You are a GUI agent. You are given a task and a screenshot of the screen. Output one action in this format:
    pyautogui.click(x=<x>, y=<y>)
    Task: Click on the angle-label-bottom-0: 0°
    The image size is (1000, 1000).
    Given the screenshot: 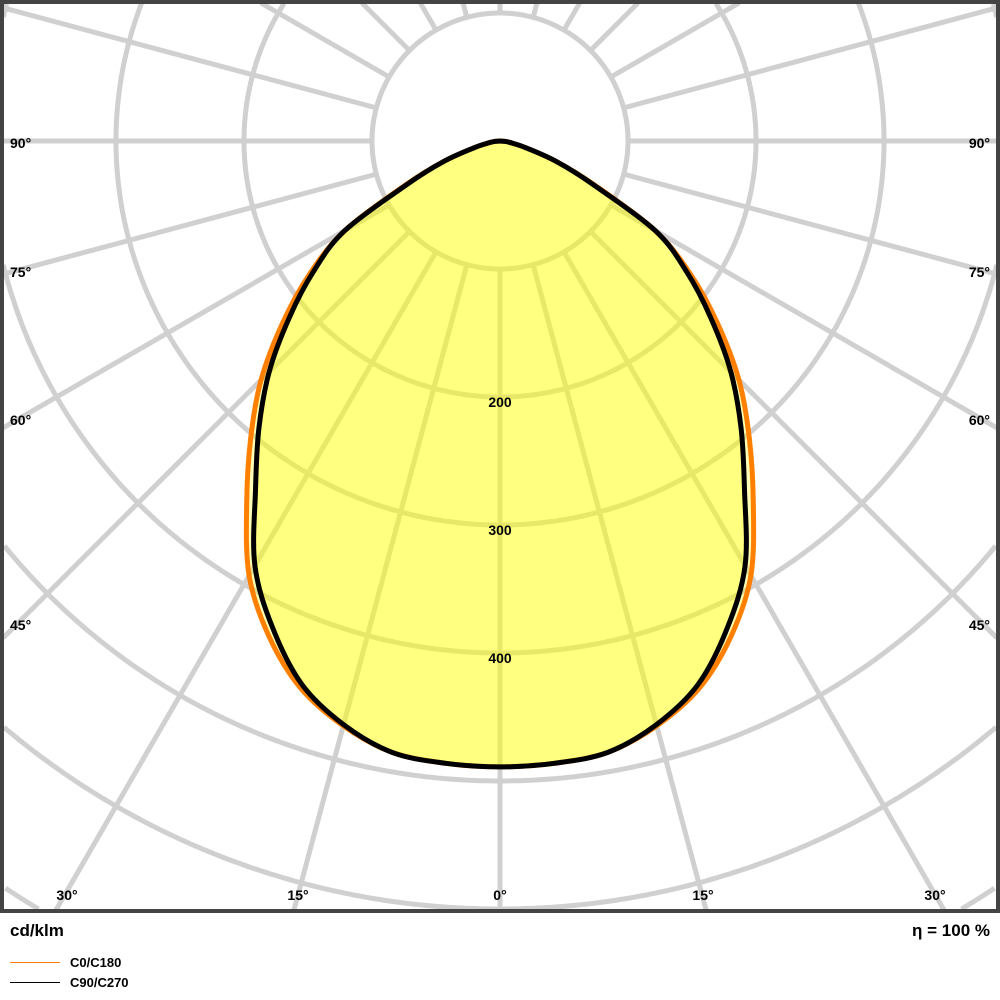 What is the action you would take?
    pyautogui.click(x=499, y=895)
    